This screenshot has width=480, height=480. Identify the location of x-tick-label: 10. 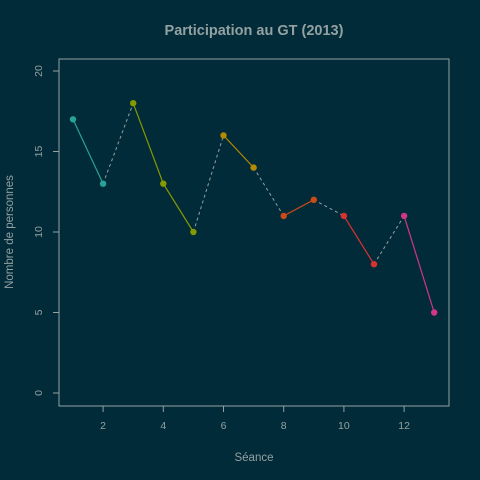
(344, 426).